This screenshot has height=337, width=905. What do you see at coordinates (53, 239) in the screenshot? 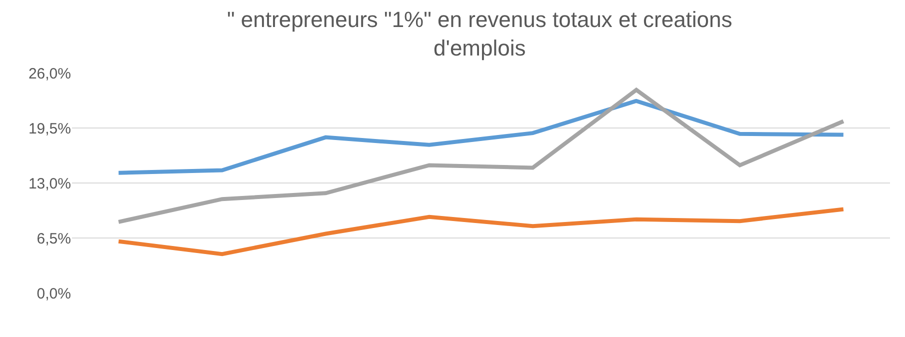
I see `y-tick-label: 6,5%` at bounding box center [53, 239].